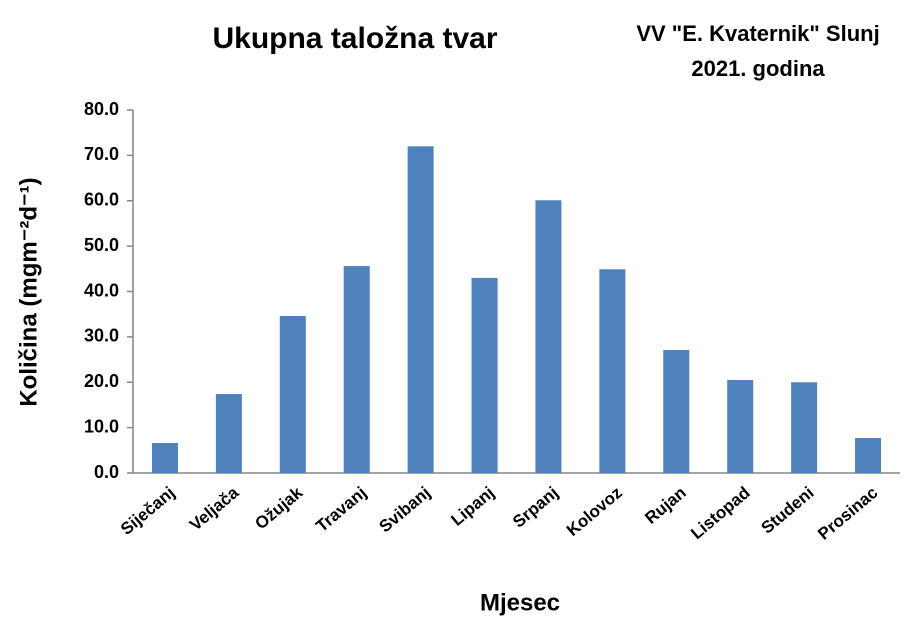 The image size is (912, 619). I want to click on x-tick-label: Listopad, so click(720, 513).